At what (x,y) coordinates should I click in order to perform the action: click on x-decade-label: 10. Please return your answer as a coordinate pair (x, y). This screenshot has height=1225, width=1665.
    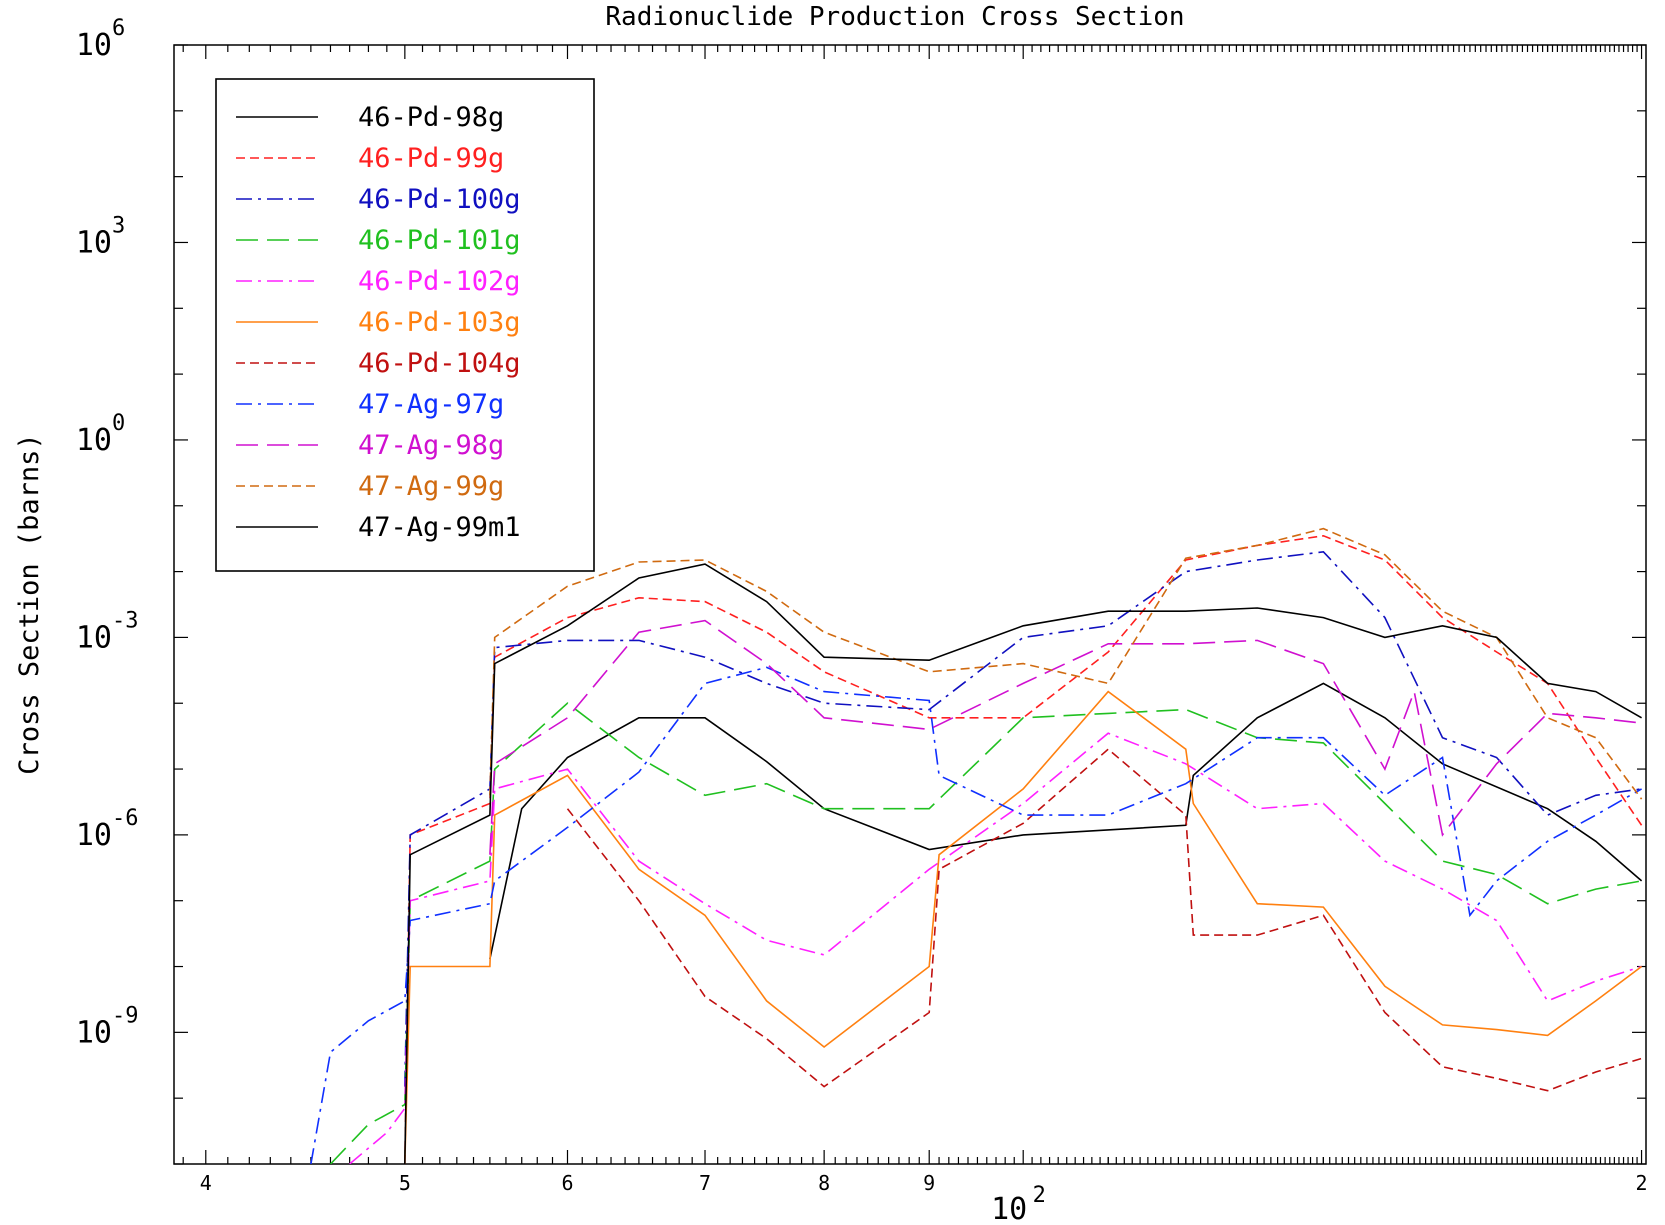
    Looking at the image, I should click on (1009, 1208).